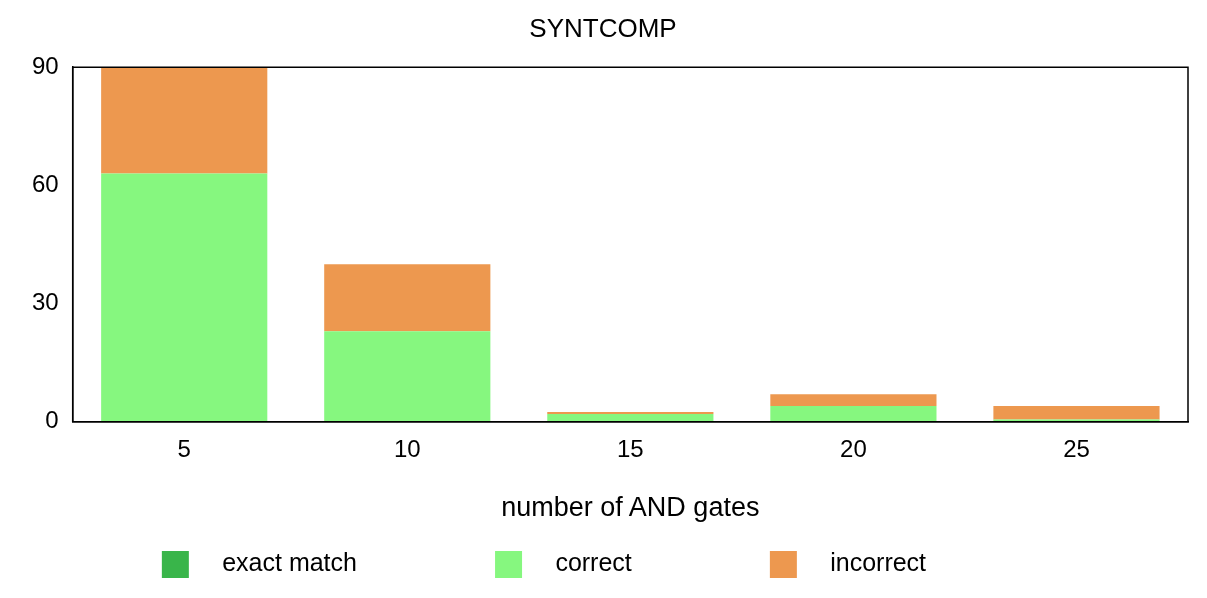 This screenshot has height=598, width=1207. I want to click on x-axis-title: number of AND gates, so click(630, 507).